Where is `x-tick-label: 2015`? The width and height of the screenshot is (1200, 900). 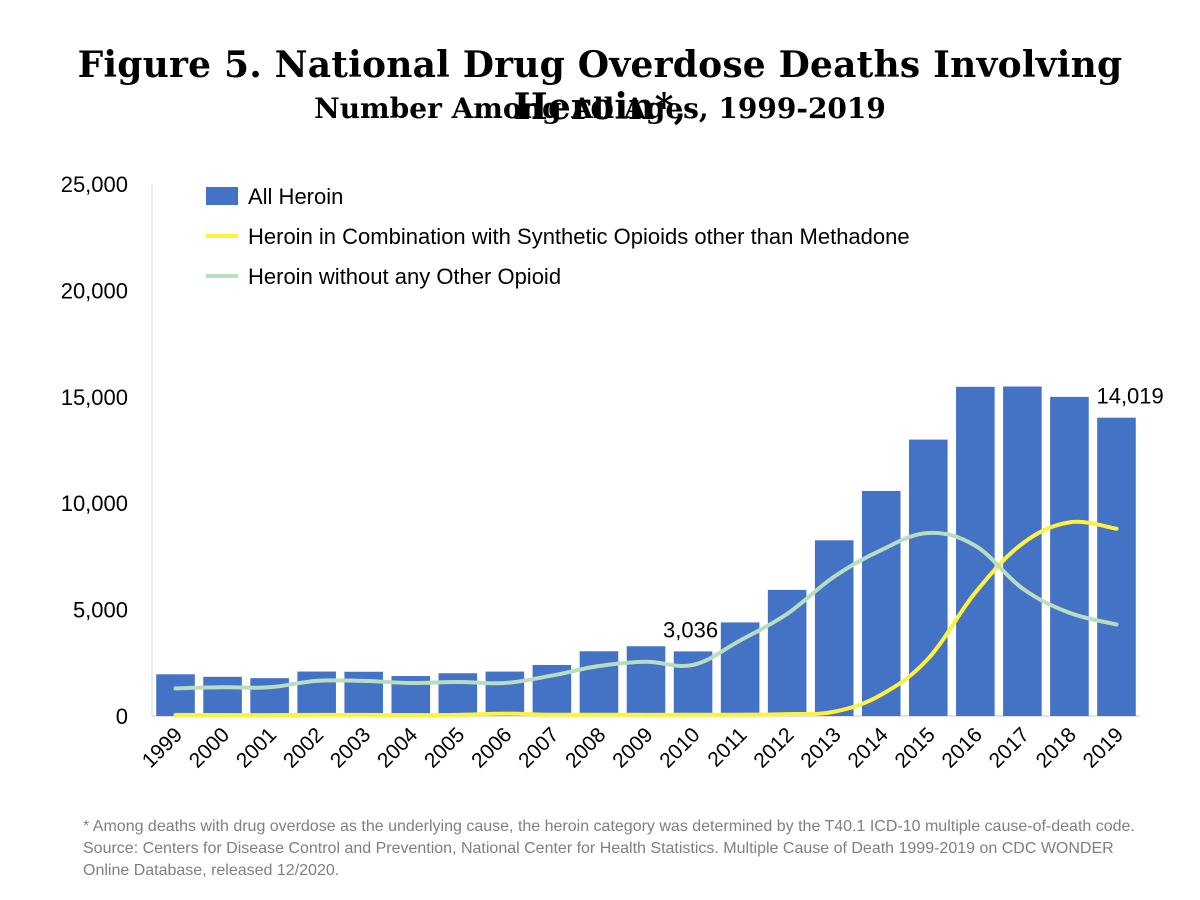
x-tick-label: 2015 is located at coordinates (915, 747).